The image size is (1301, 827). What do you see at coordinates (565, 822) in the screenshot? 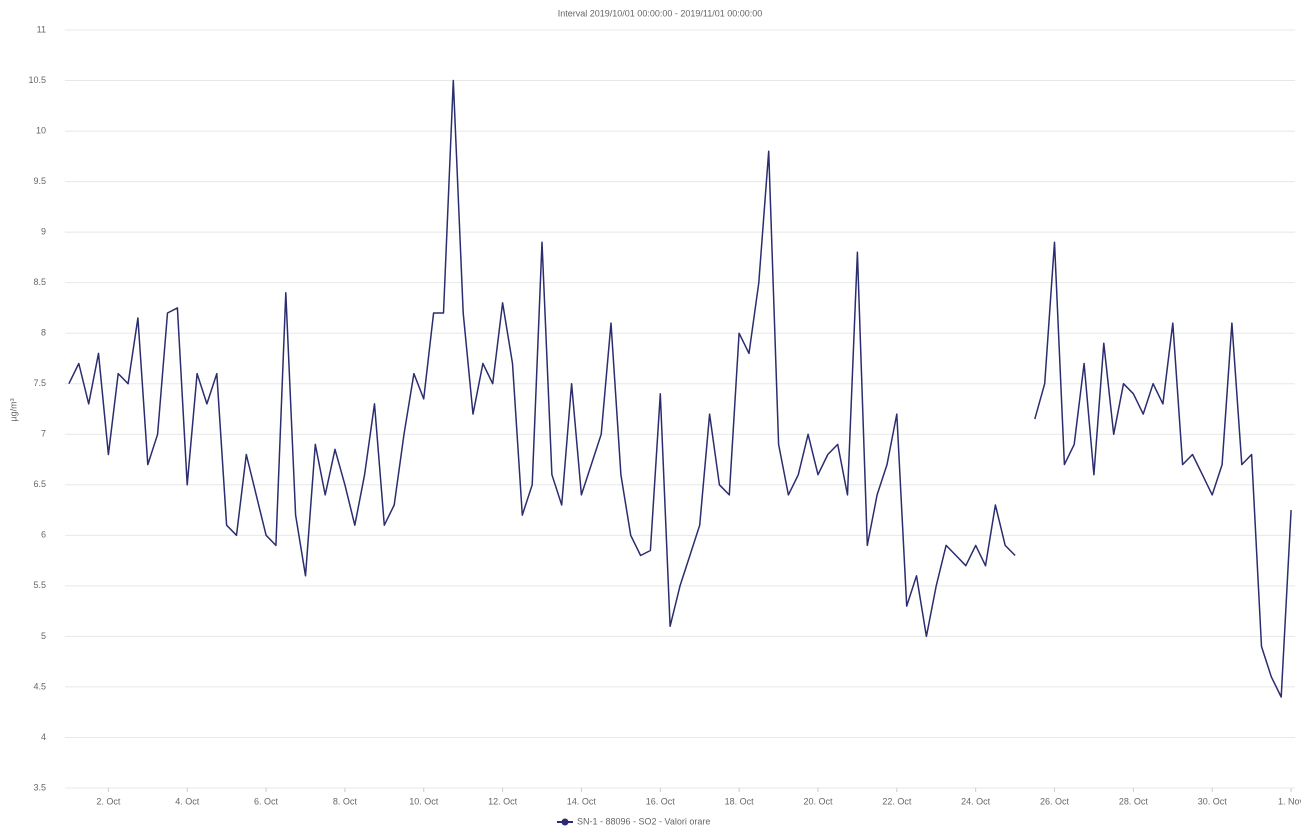
I see `legend-marker` at bounding box center [565, 822].